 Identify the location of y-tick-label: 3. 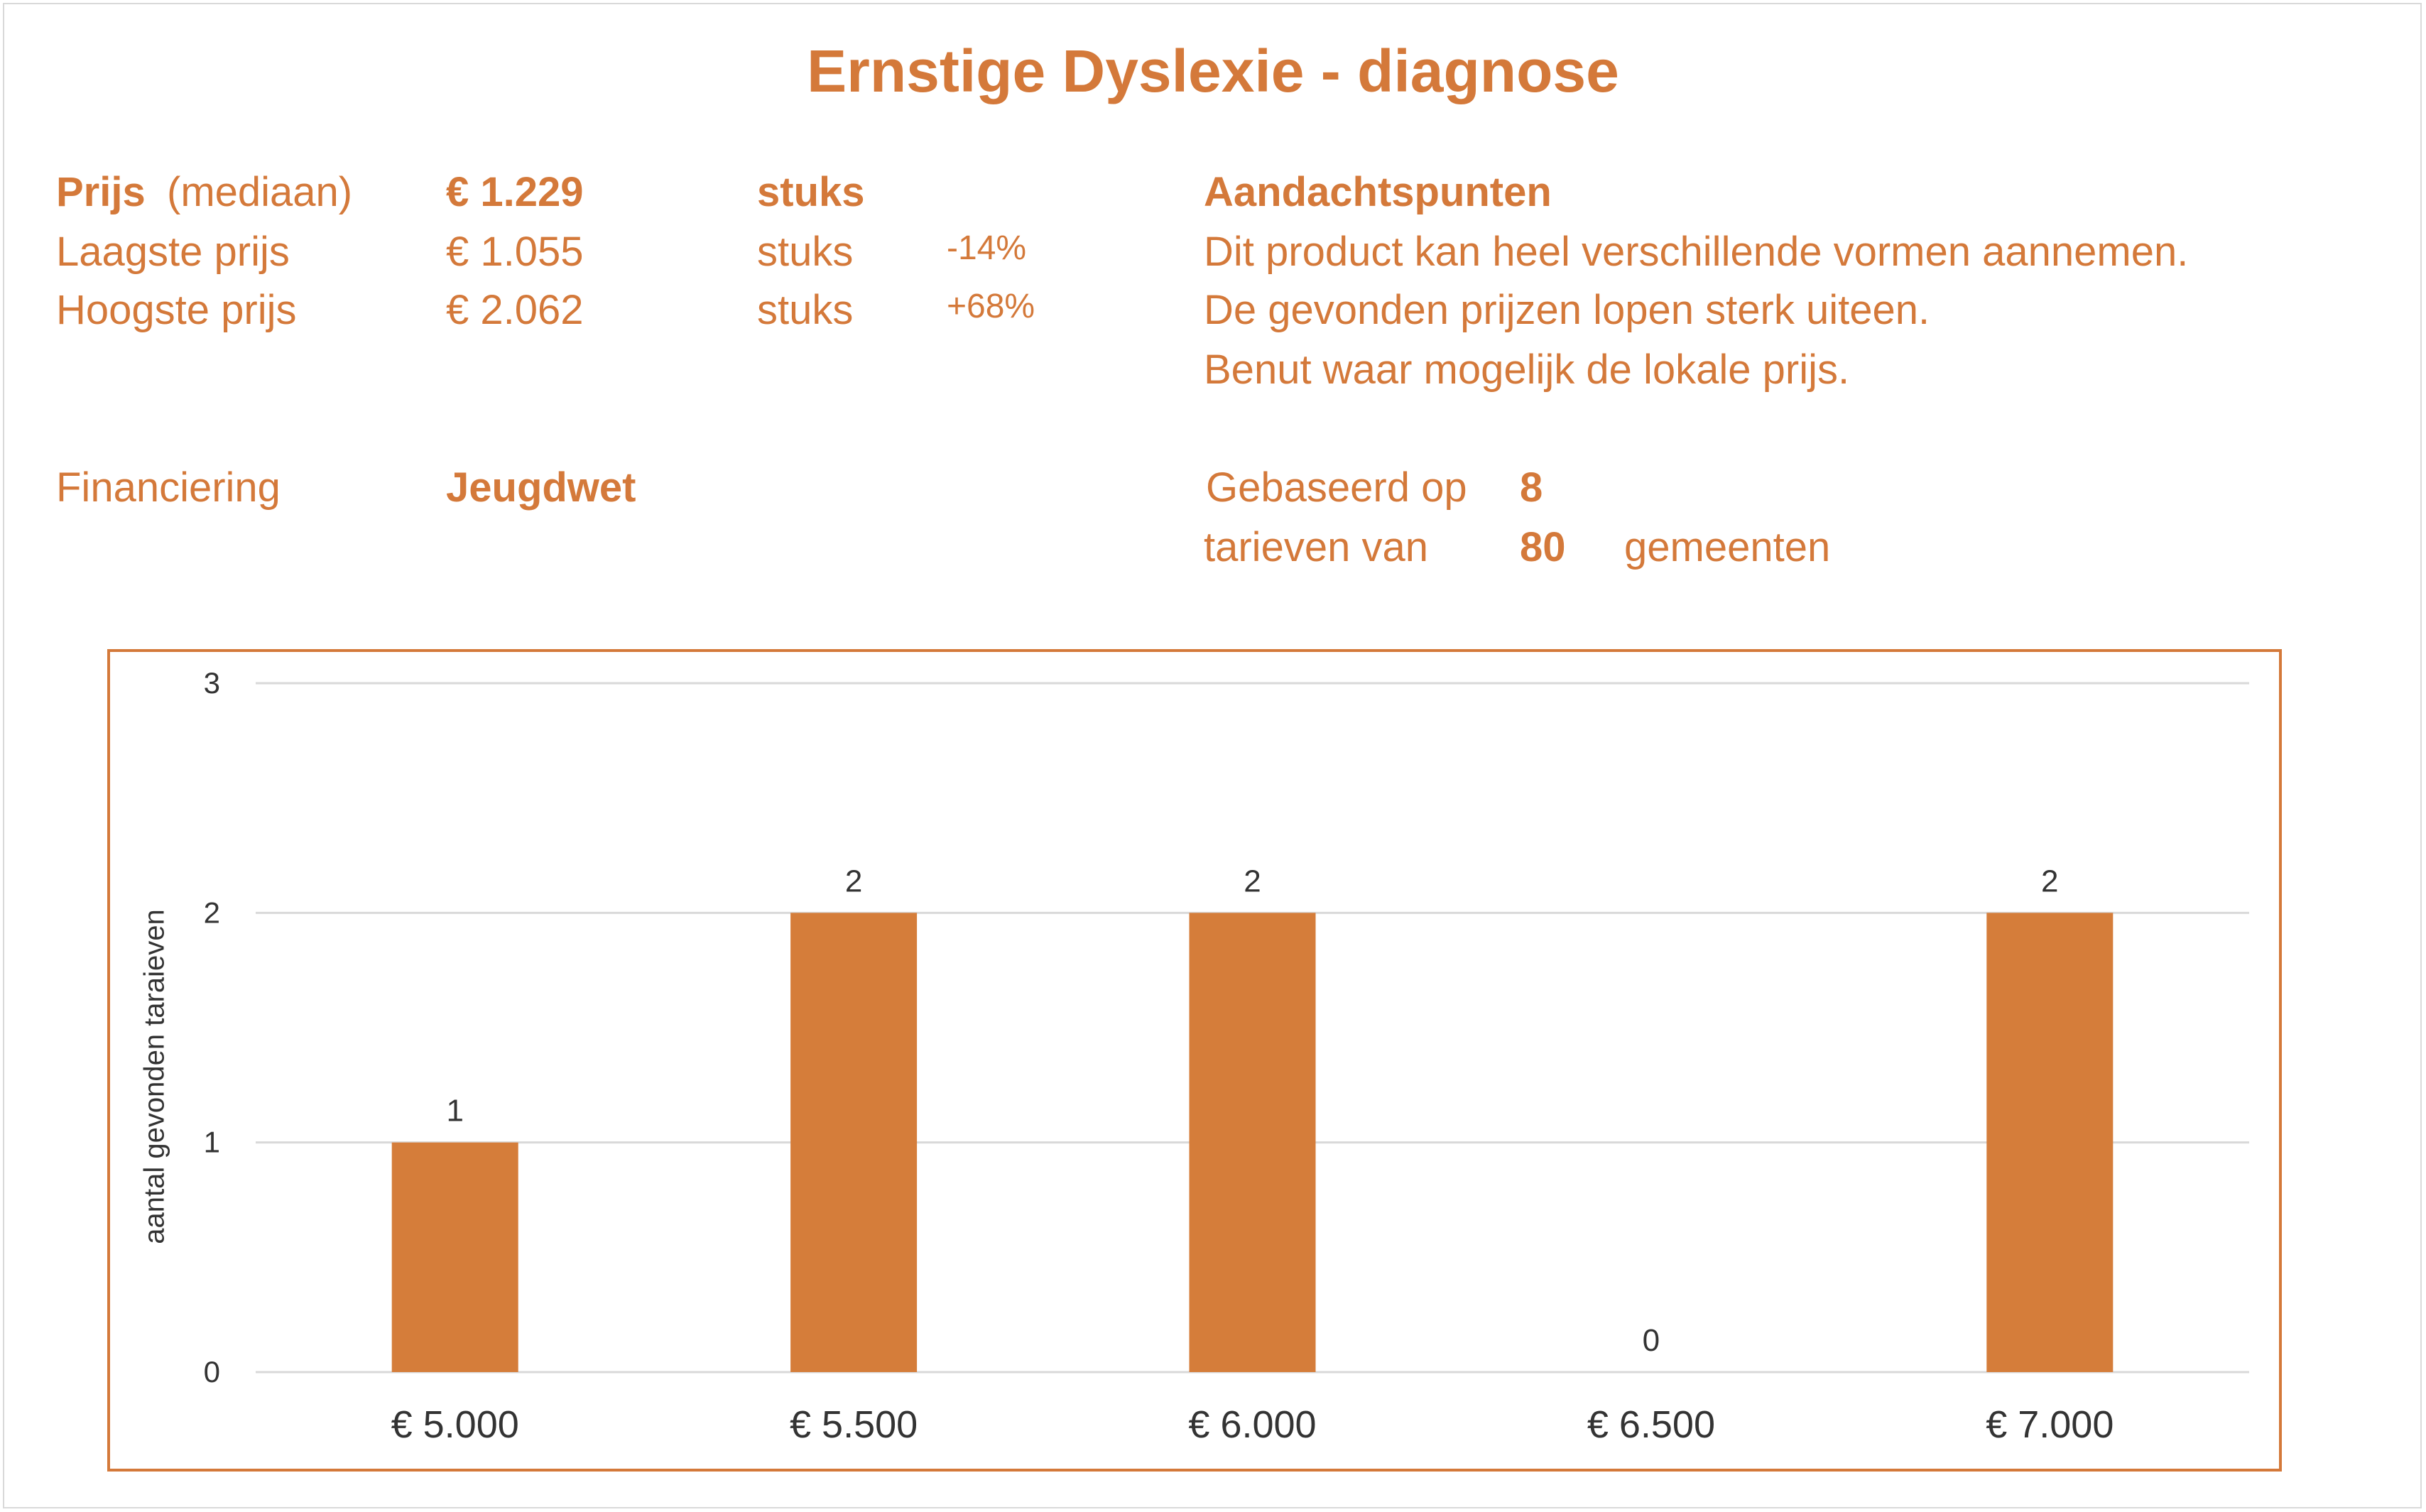
(212, 683).